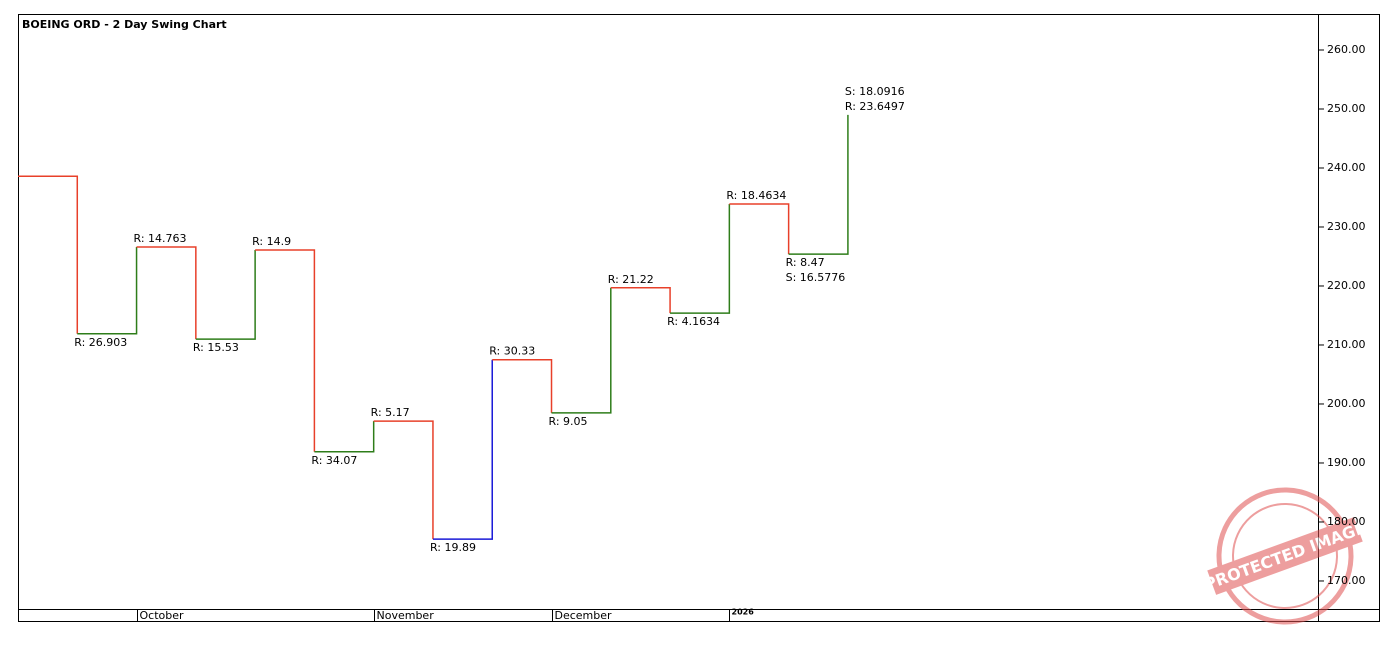 This screenshot has height=646, width=1396. I want to click on swing-label: R: 34.07, so click(334, 460).